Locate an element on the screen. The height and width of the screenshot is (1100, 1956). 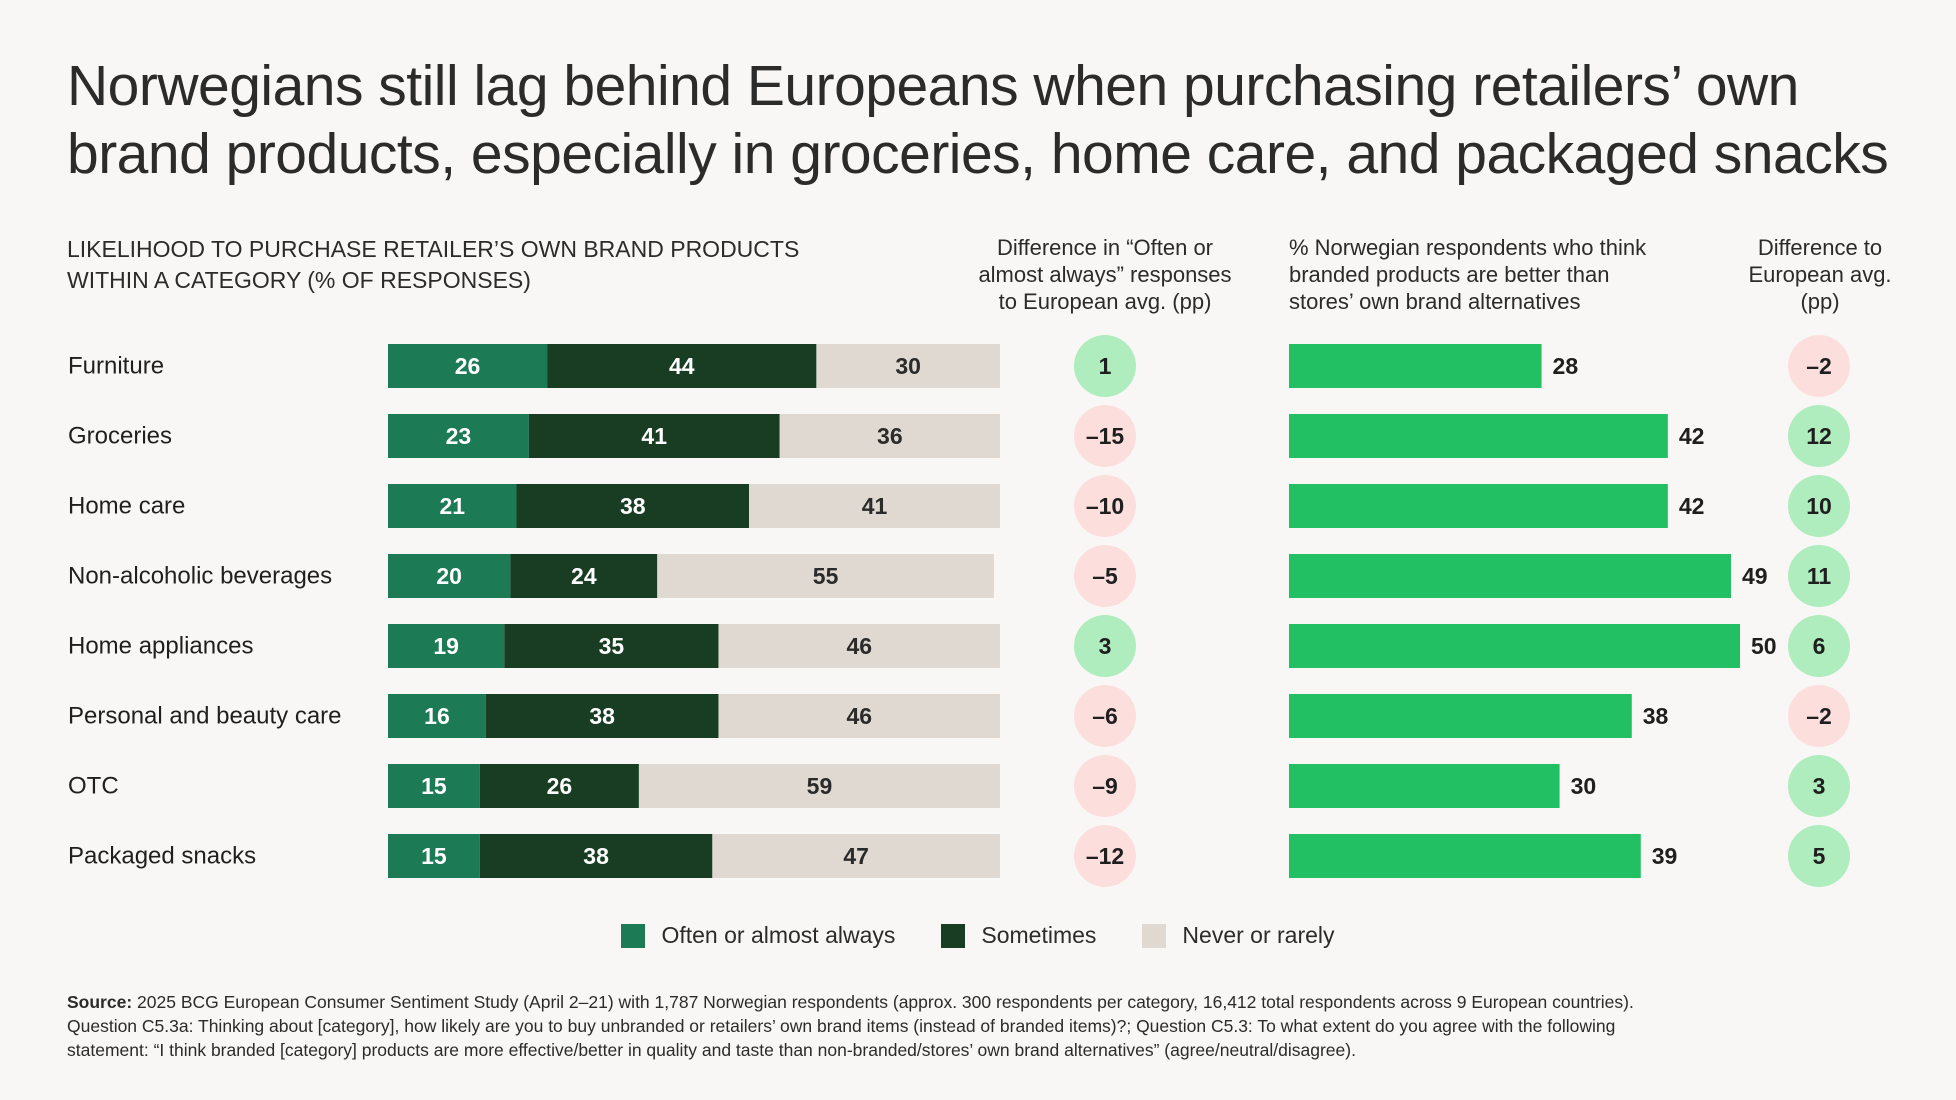
bar-label-often: 23 is located at coordinates (459, 436).